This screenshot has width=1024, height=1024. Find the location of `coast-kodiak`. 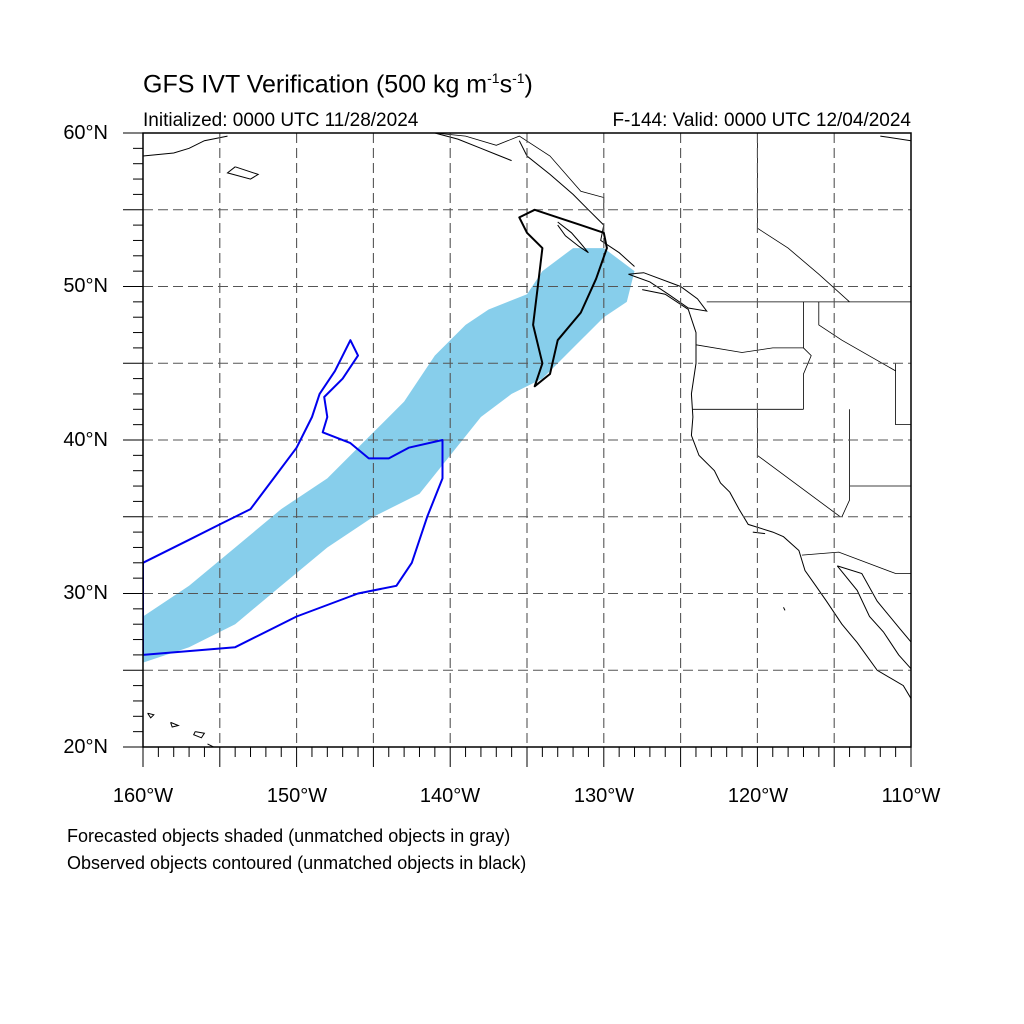

coast-kodiak is located at coordinates (243, 173).